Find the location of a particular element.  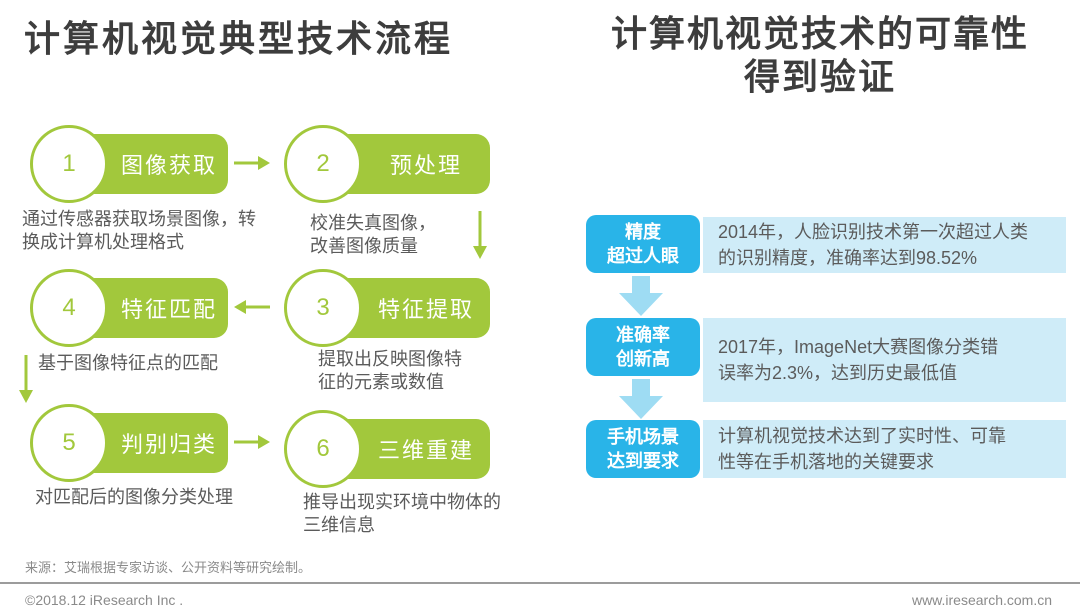

copyright-text: ©2018.12 iResearch Inc . is located at coordinates (104, 600).